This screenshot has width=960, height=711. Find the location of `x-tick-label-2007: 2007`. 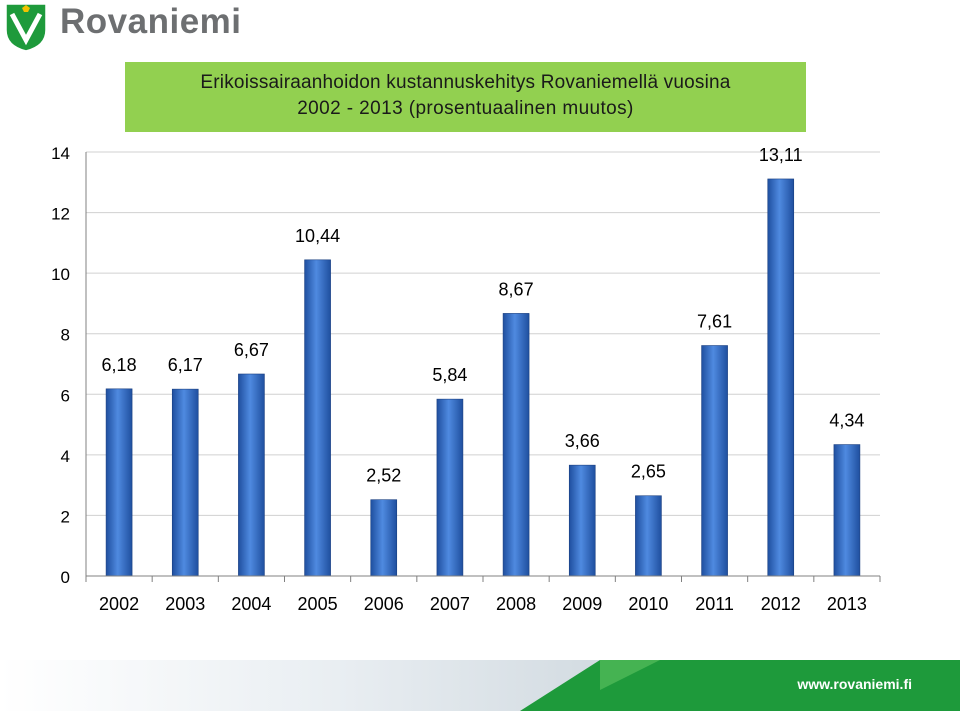

x-tick-label-2007: 2007 is located at coordinates (450, 604).